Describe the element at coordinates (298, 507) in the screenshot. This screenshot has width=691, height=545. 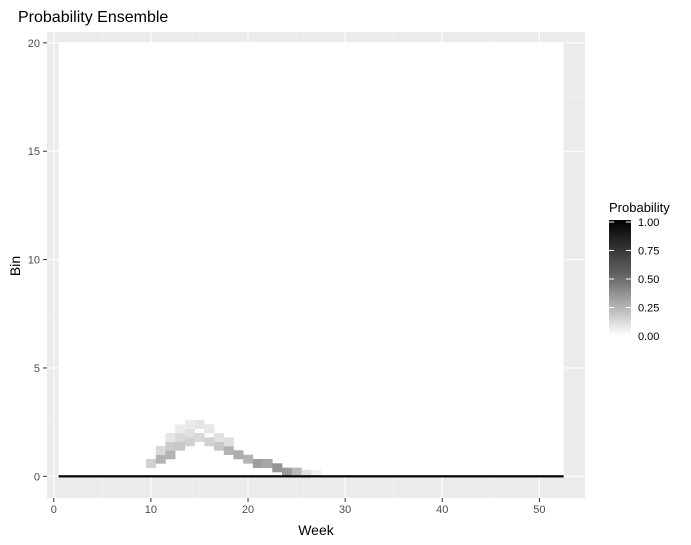
I see `x-axis-ticks: 0 10 20 30 40 50` at that location.